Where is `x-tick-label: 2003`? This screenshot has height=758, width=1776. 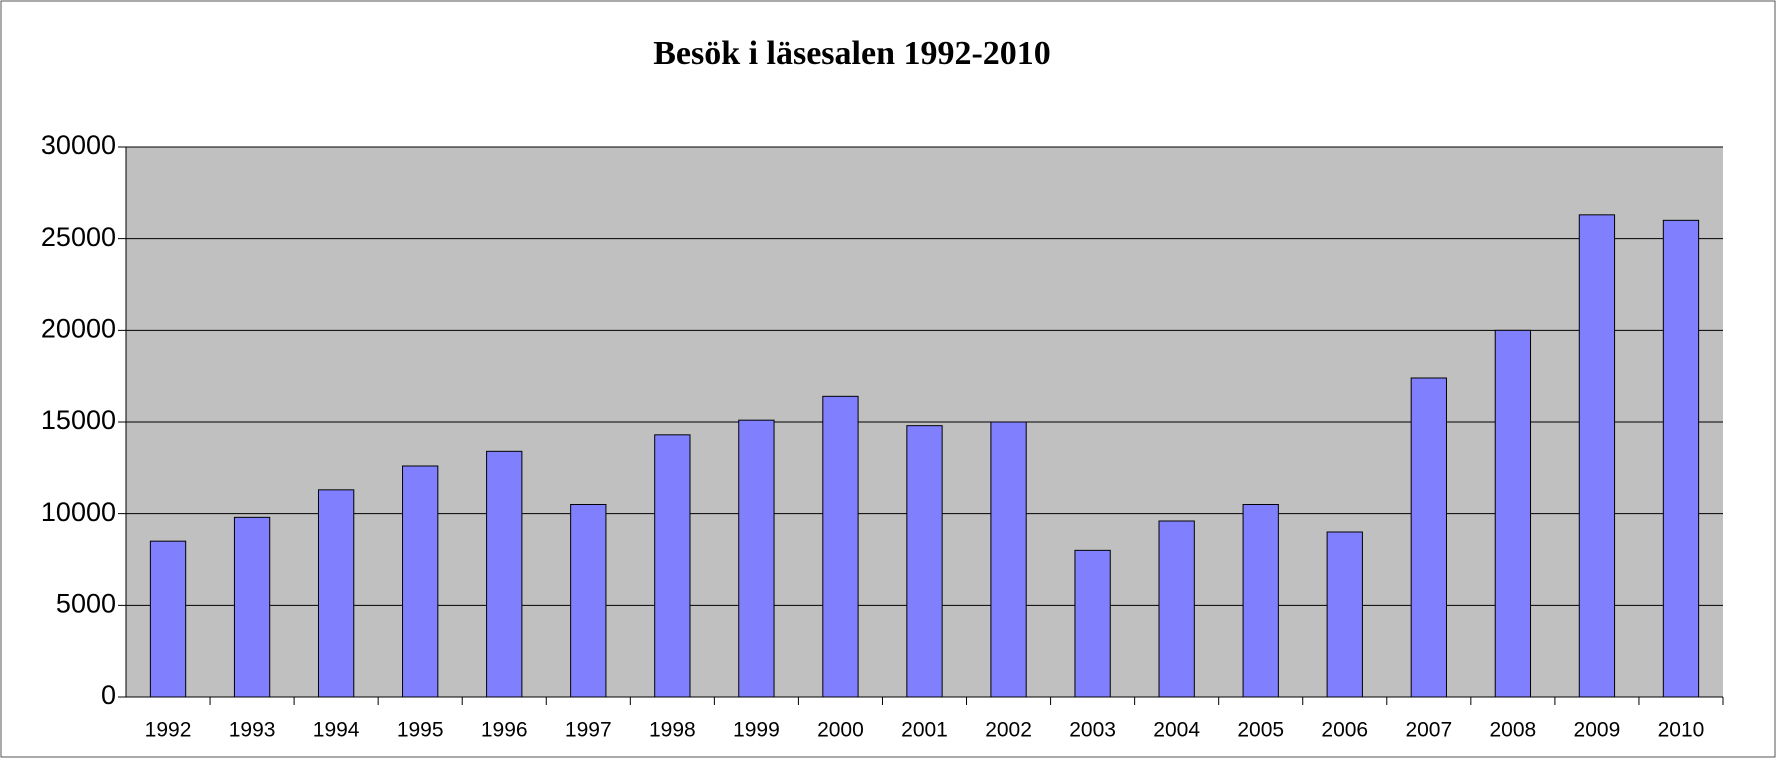
x-tick-label: 2003 is located at coordinates (1092, 730).